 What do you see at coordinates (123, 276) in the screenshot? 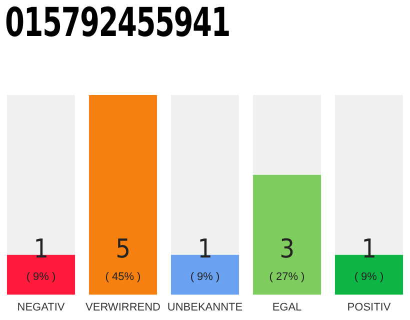
I see `annotation: ( 45% )` at bounding box center [123, 276].